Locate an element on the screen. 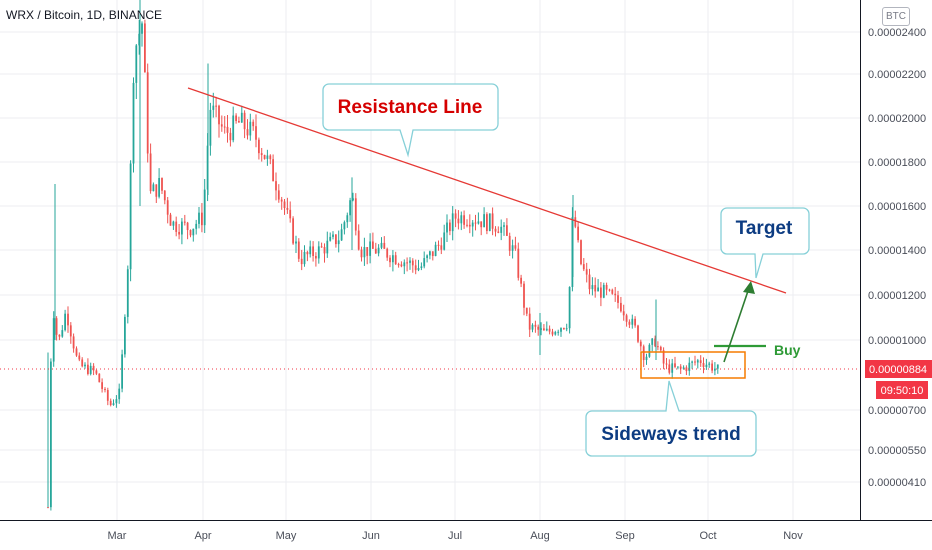 The height and width of the screenshot is (550, 932). price-tick-label: 0.00000550 is located at coordinates (897, 451).